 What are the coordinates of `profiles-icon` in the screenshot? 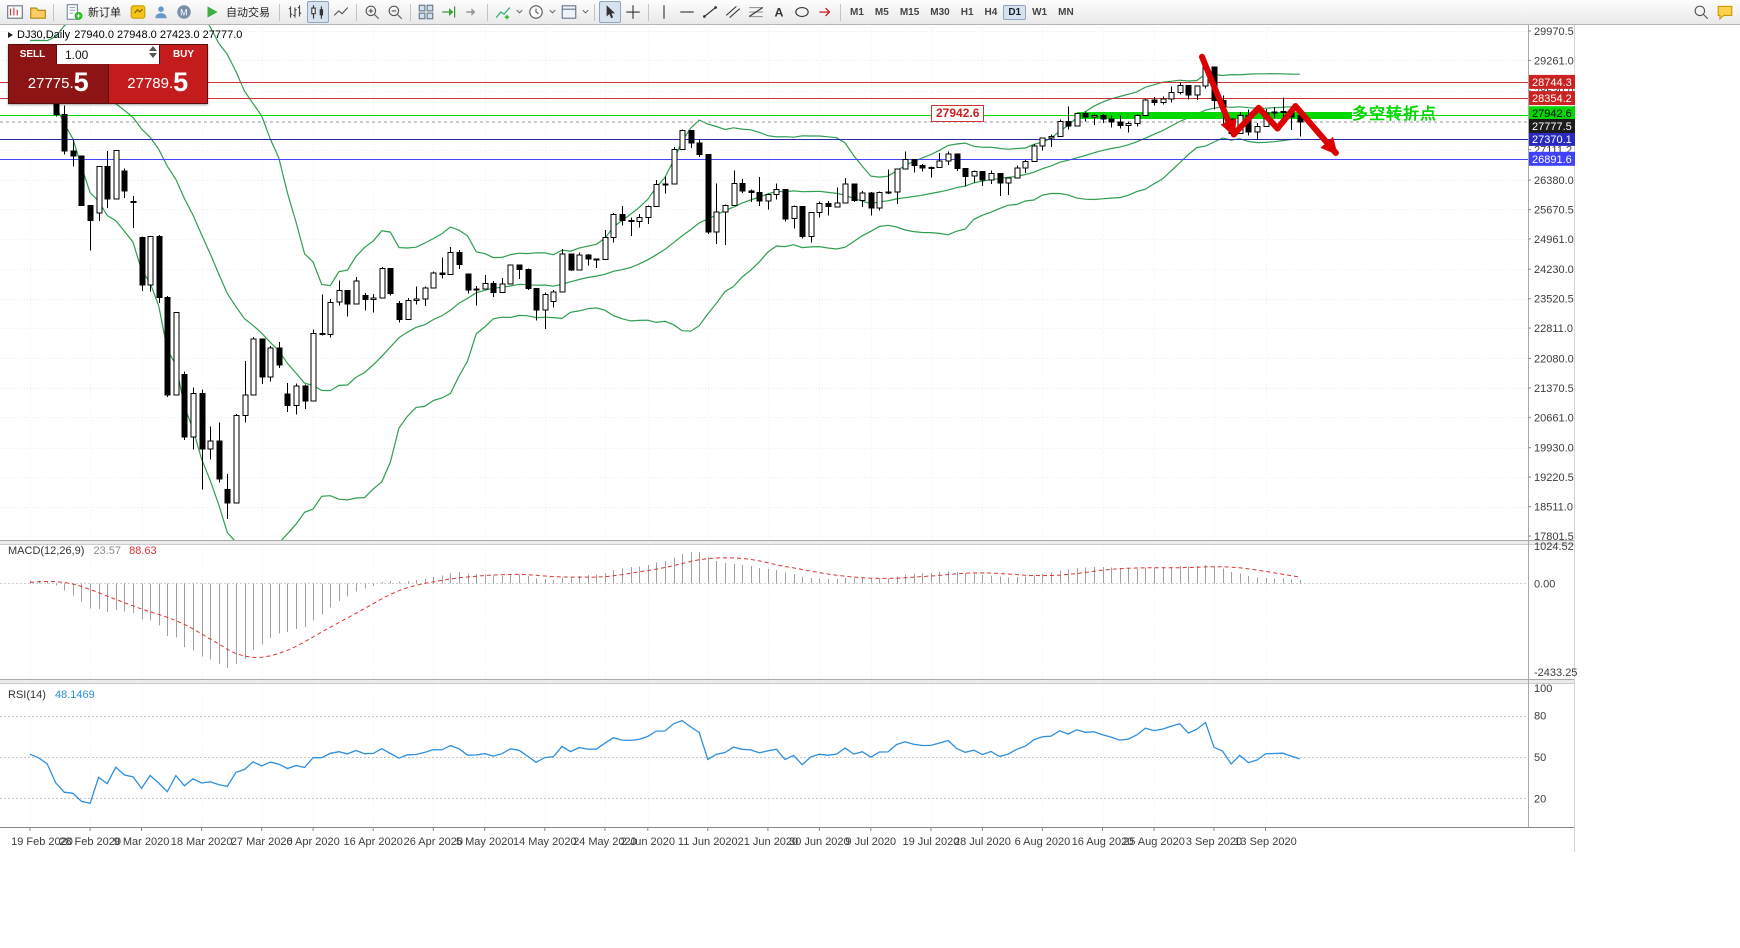 It's located at (38, 12).